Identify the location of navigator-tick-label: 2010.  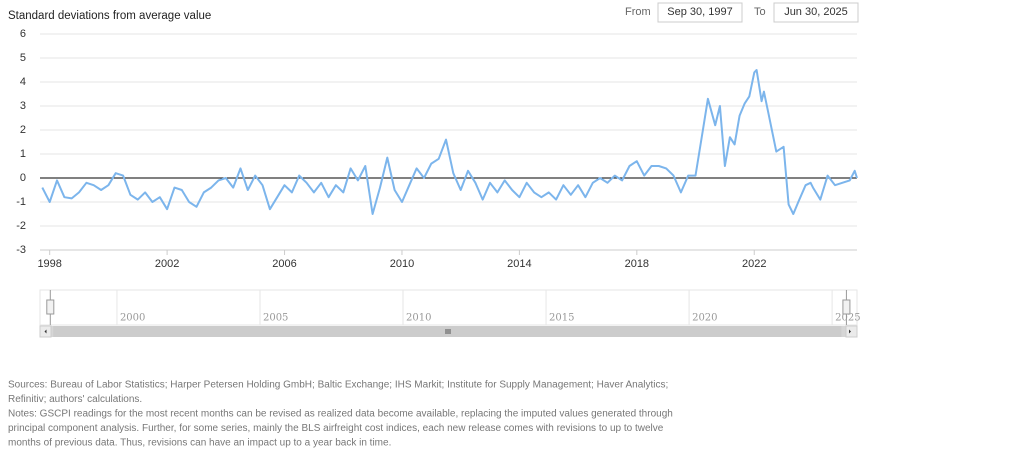
(418, 318).